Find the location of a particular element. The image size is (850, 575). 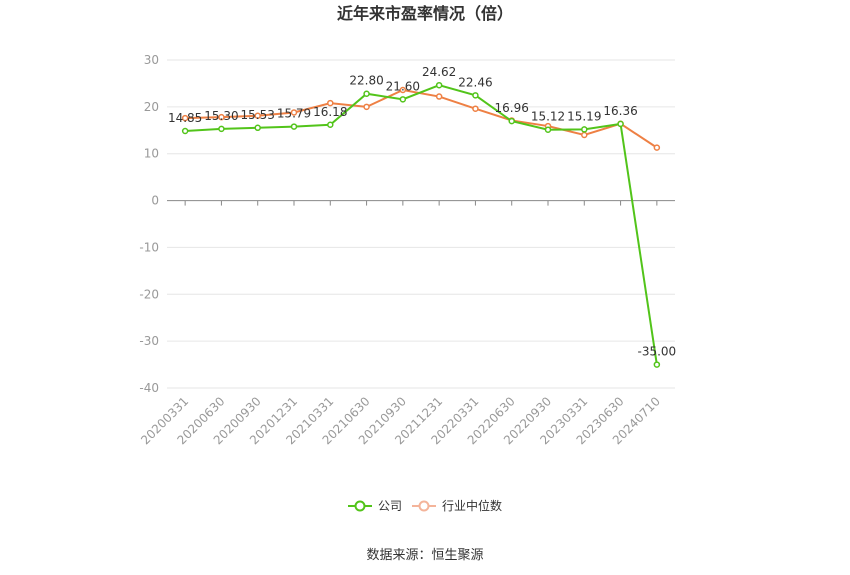

legend: 公司 行业中位数 is located at coordinates (425, 505).